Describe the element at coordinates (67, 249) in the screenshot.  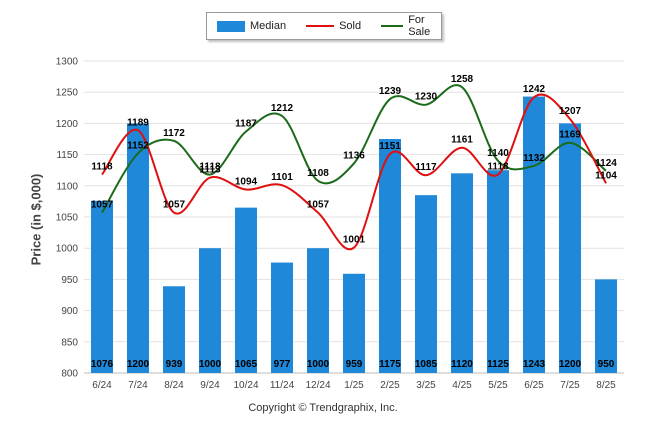
I see `y-tick-label: 1000` at that location.